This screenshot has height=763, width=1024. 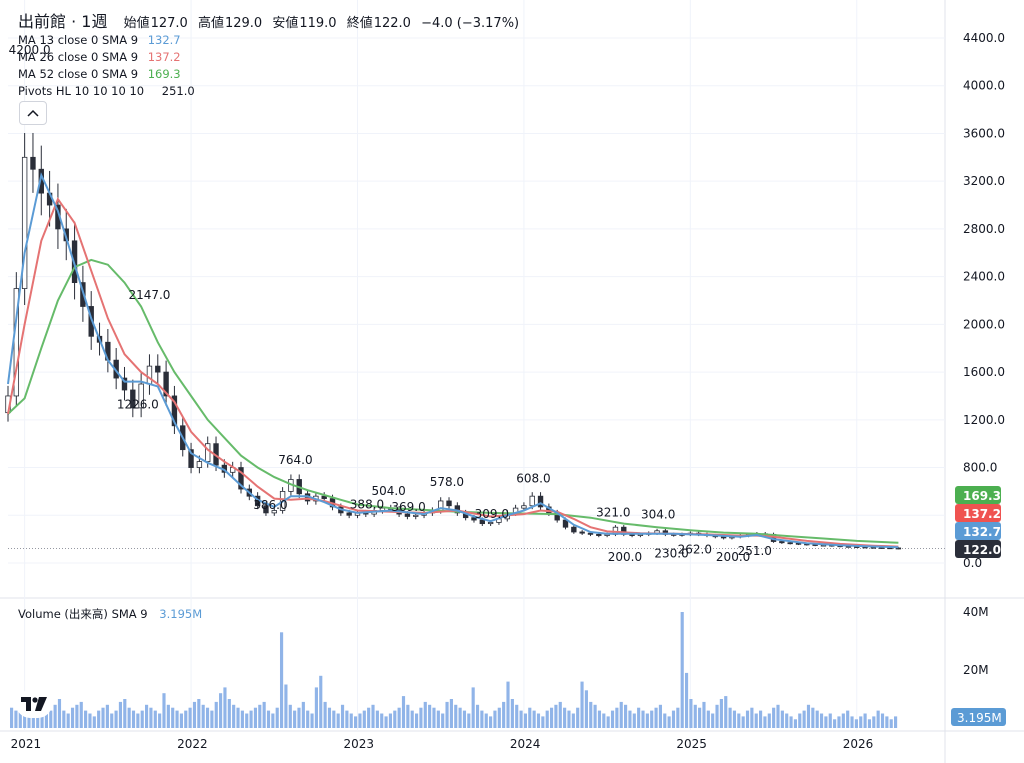 What do you see at coordinates (33, 113) in the screenshot?
I see `collapse-legend-button` at bounding box center [33, 113].